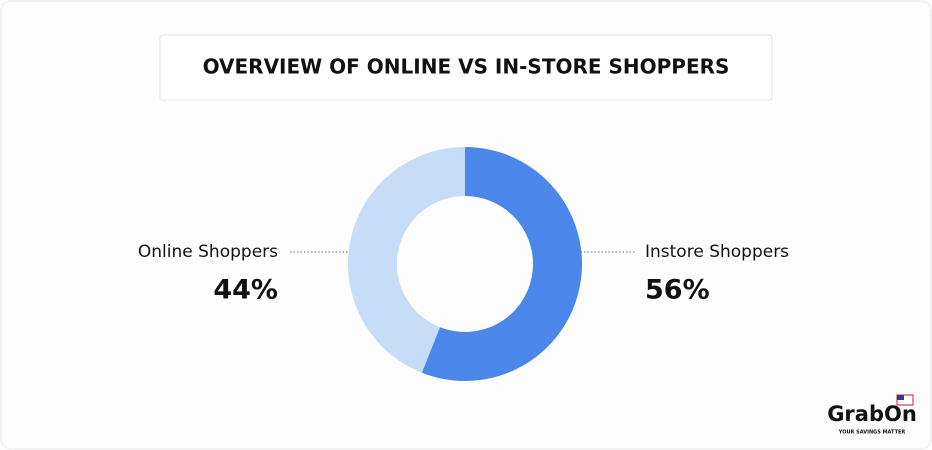 The image size is (932, 450). What do you see at coordinates (717, 252) in the screenshot?
I see `category-label: Instore Shoppers` at bounding box center [717, 252].